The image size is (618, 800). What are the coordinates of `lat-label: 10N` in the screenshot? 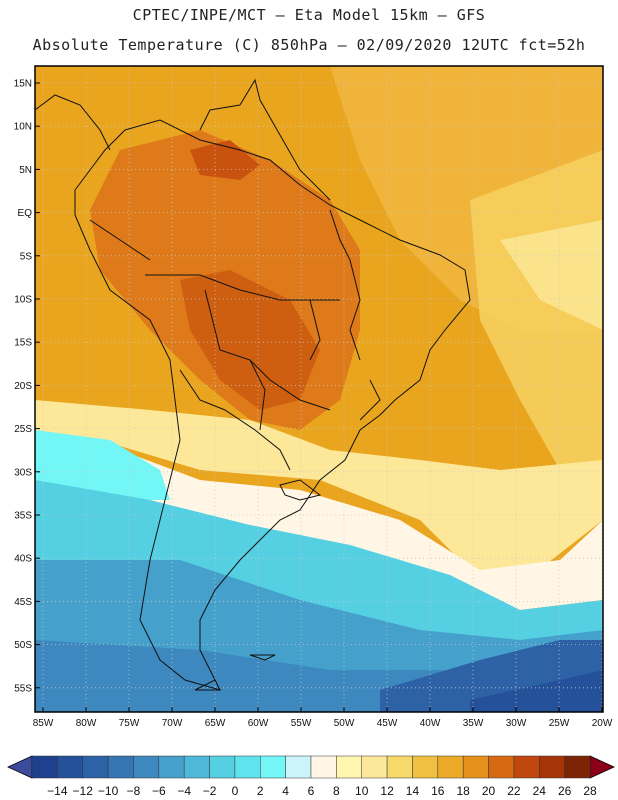 It's located at (23, 127).